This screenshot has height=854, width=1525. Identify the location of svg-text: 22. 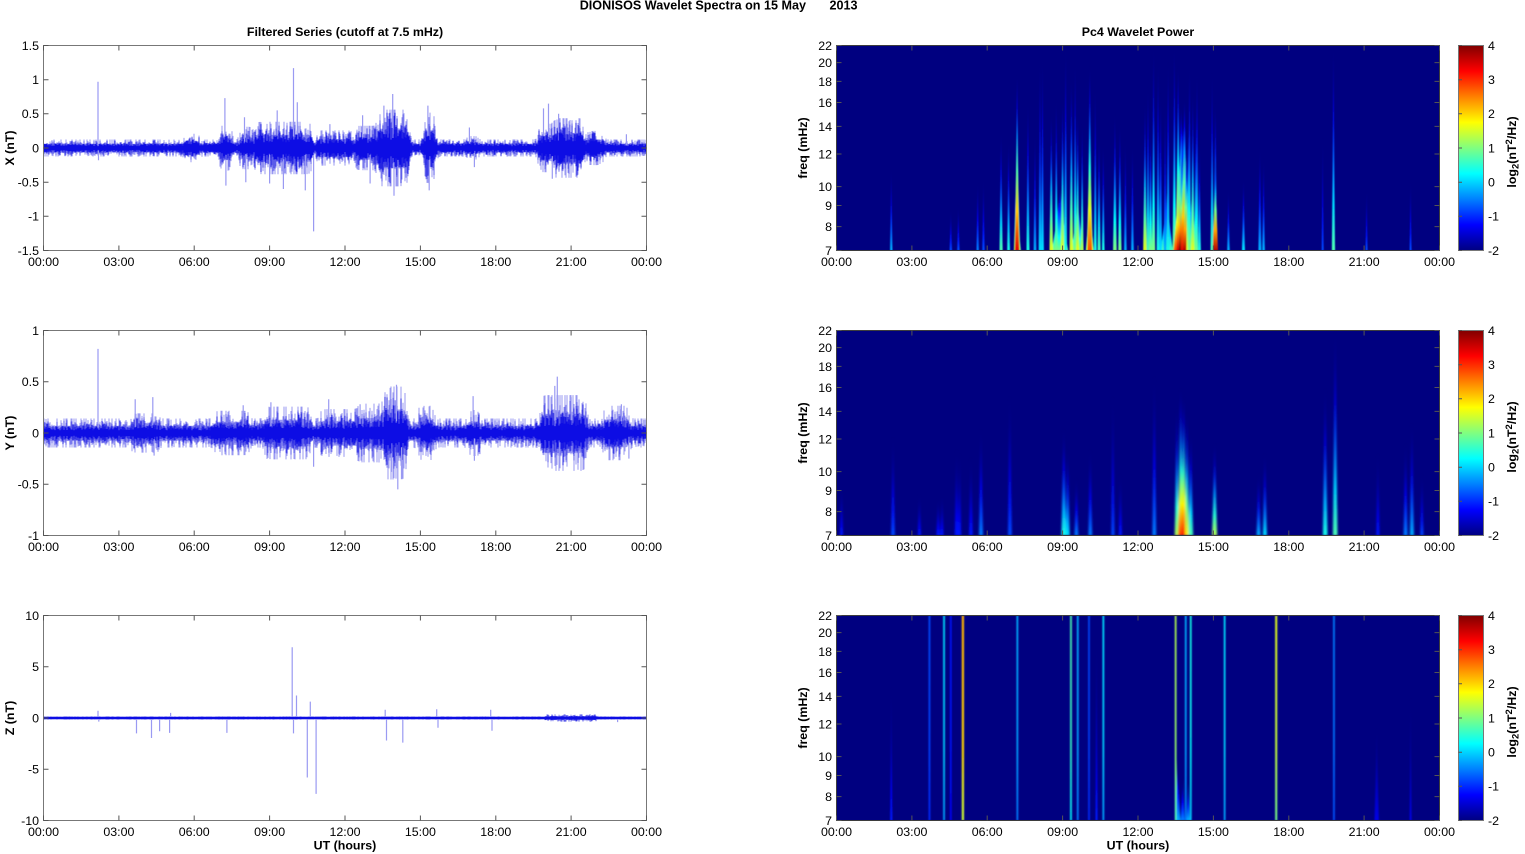
(825, 616).